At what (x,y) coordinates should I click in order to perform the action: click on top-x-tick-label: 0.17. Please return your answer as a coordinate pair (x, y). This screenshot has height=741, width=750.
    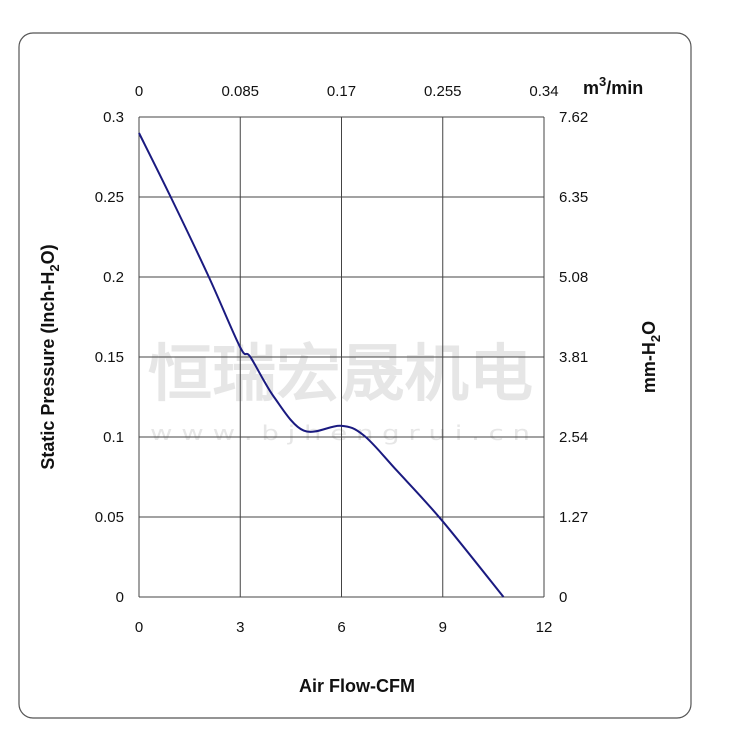
    Looking at the image, I should click on (341, 91).